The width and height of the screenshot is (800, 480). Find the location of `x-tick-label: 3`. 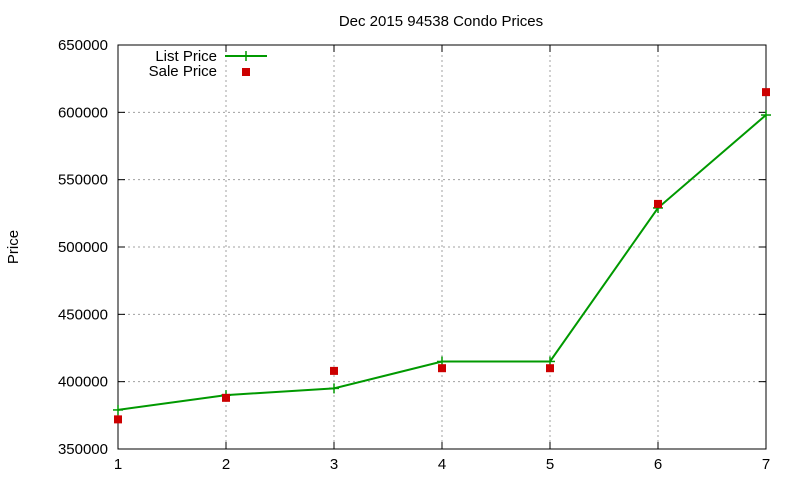

x-tick-label: 3 is located at coordinates (334, 464).